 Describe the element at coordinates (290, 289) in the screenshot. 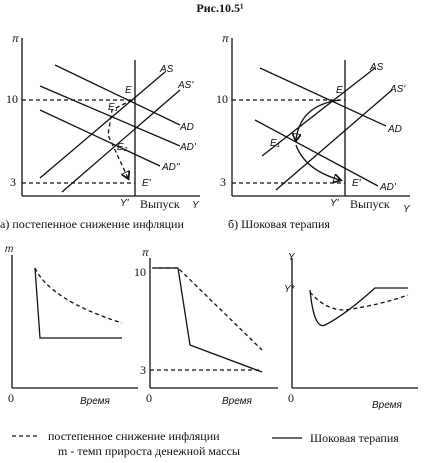

I see `label: Y*` at that location.